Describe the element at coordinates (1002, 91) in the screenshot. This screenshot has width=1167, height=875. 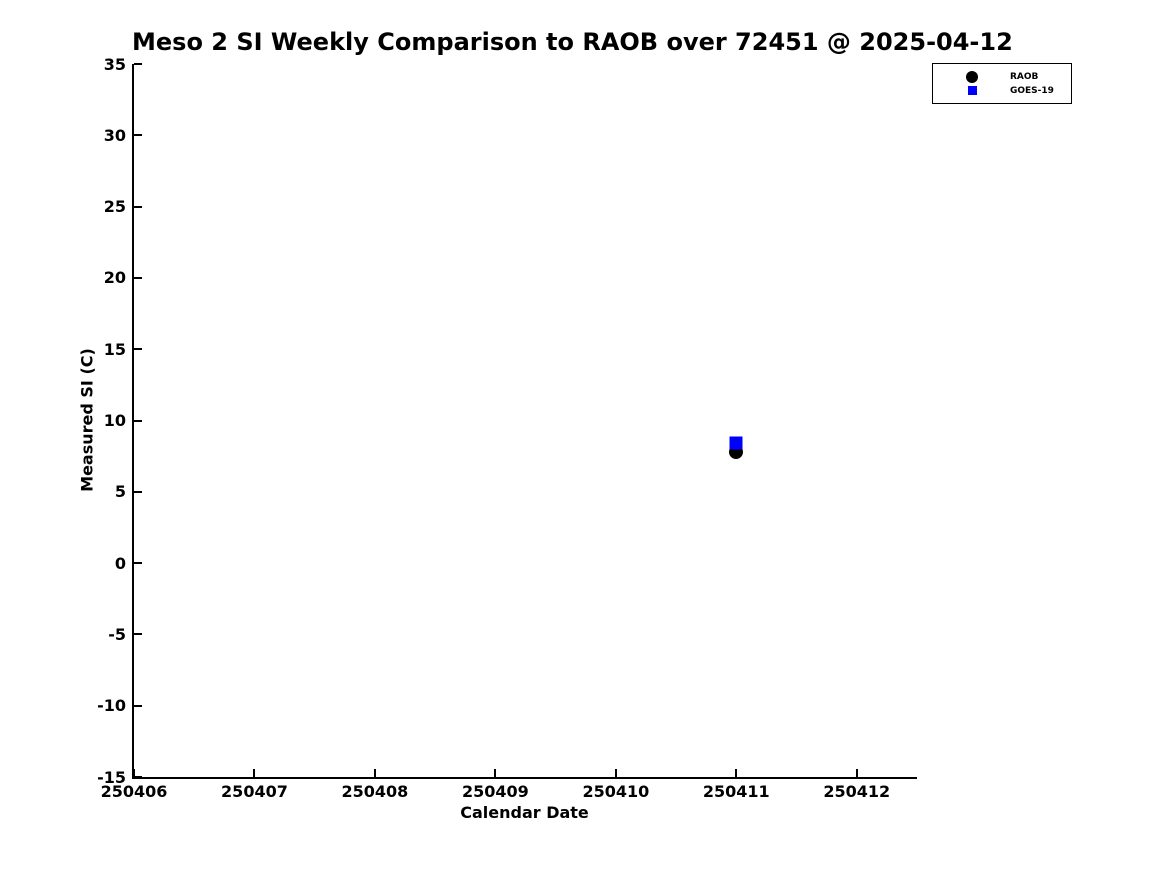
I see `legend-entry-goes-19: GOES-19` at that location.